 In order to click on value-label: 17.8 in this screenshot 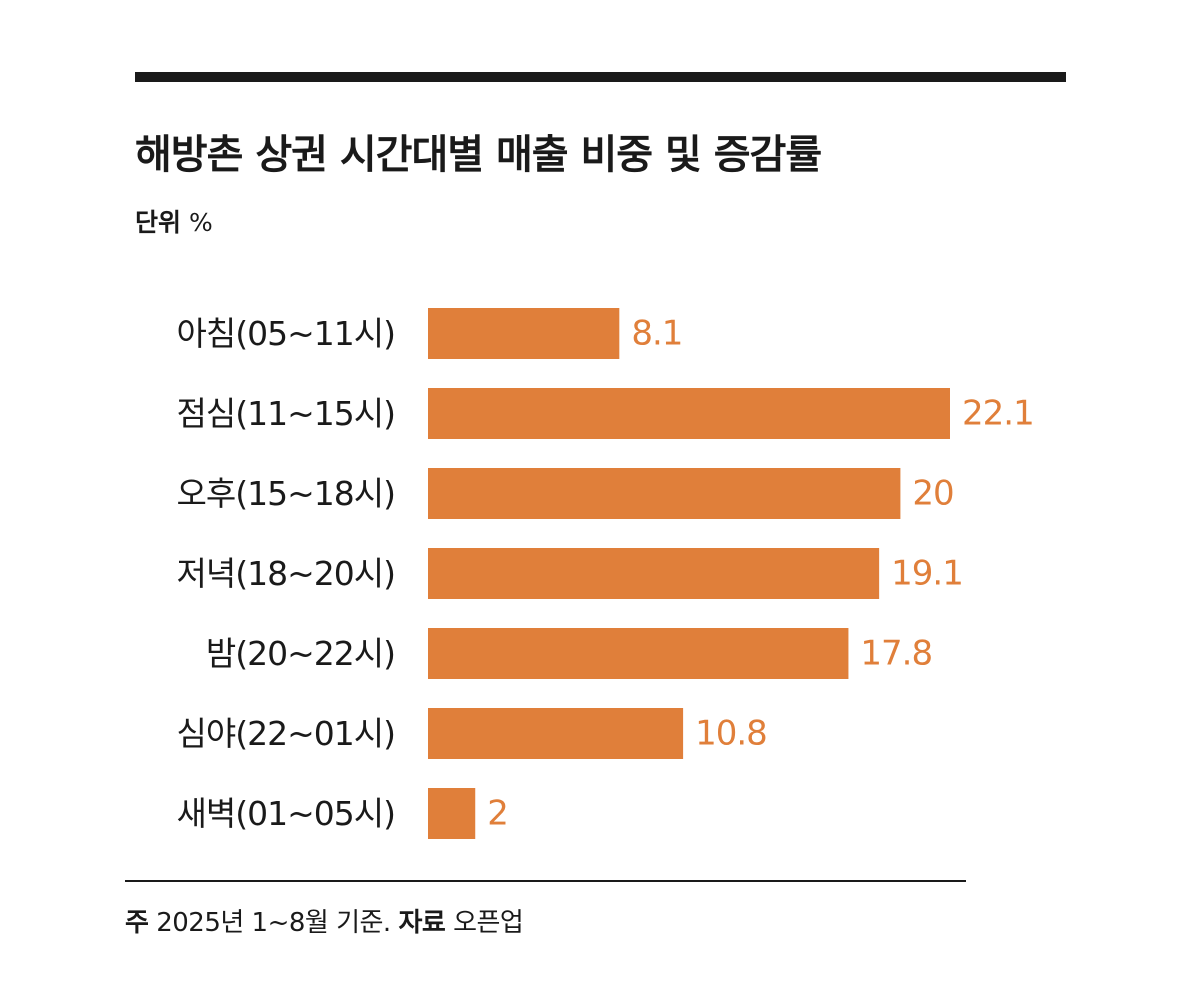, I will do `click(896, 654)`.